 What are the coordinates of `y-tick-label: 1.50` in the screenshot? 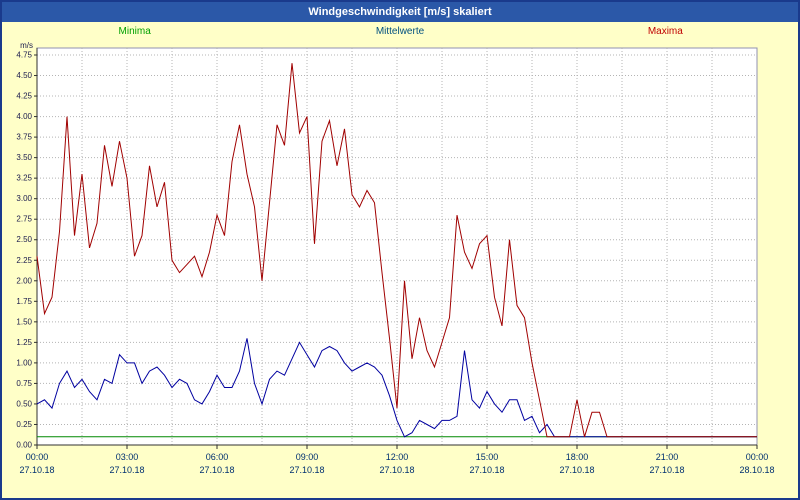 It's located at (24, 321).